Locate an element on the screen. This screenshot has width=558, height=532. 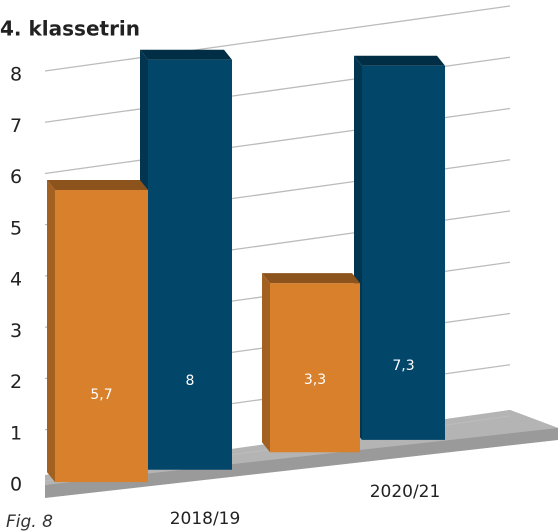
value-label: 8 is located at coordinates (190, 381).